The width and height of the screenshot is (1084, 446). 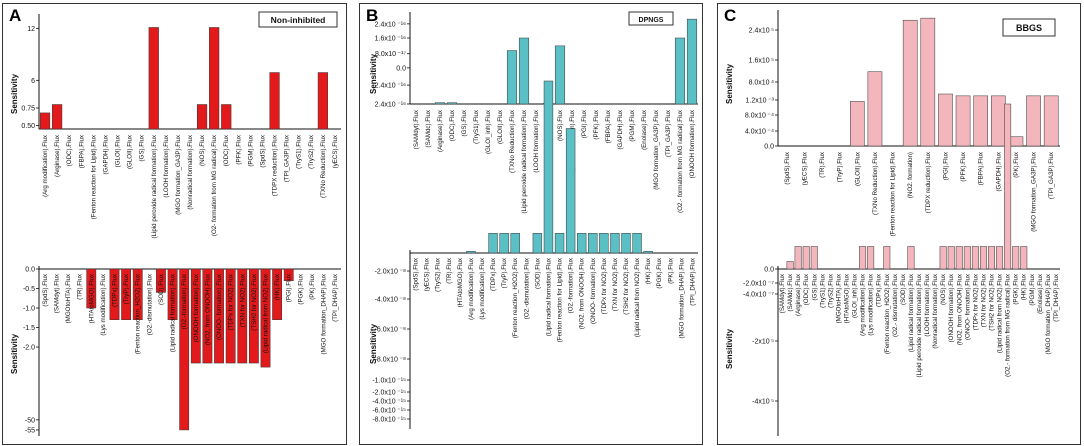 I want to click on y-axis-title: Sensitivity, so click(x=373, y=73).